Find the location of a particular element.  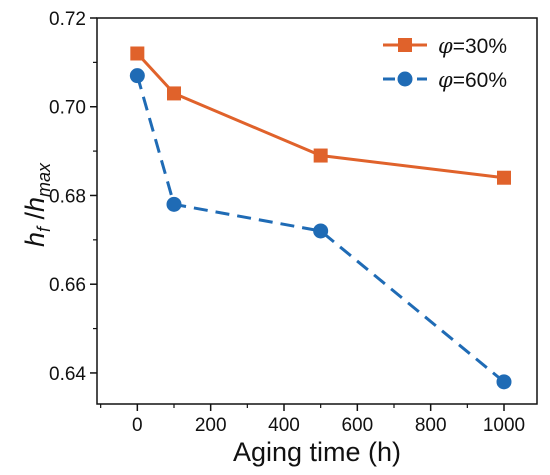

legend-marker-circle is located at coordinates (405, 79).